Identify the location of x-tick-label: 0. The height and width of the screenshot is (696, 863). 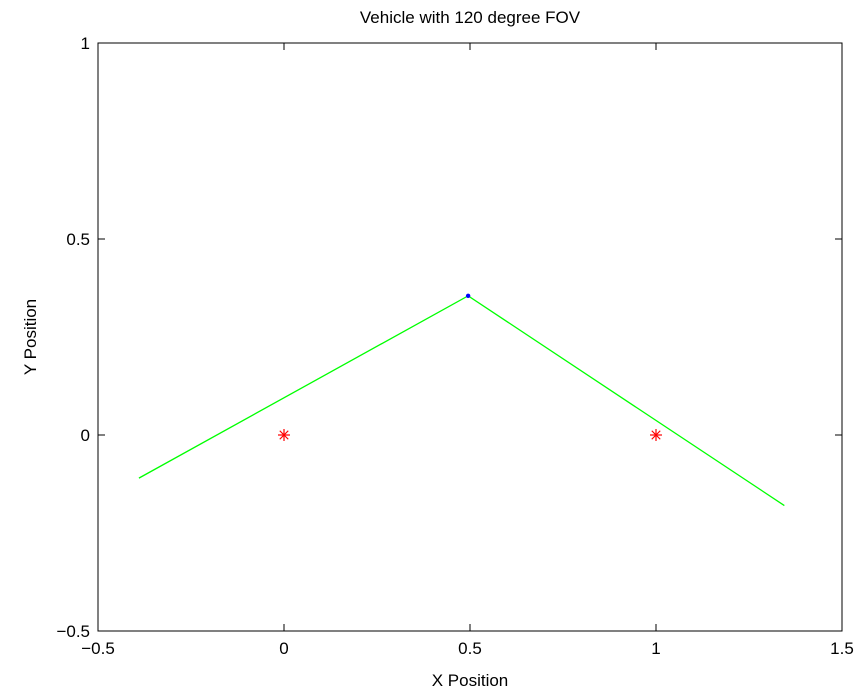
(283, 648).